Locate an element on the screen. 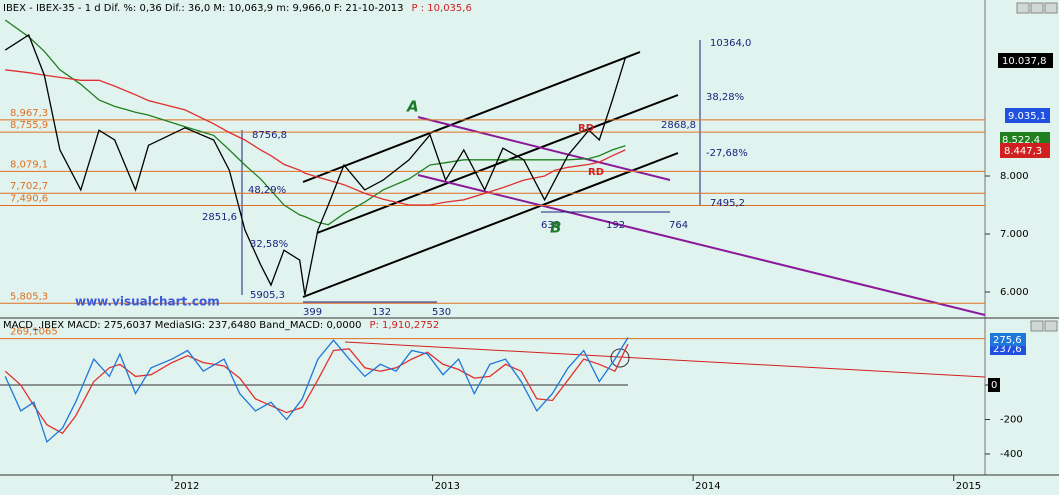  annotation: 2851,6 is located at coordinates (219, 217).